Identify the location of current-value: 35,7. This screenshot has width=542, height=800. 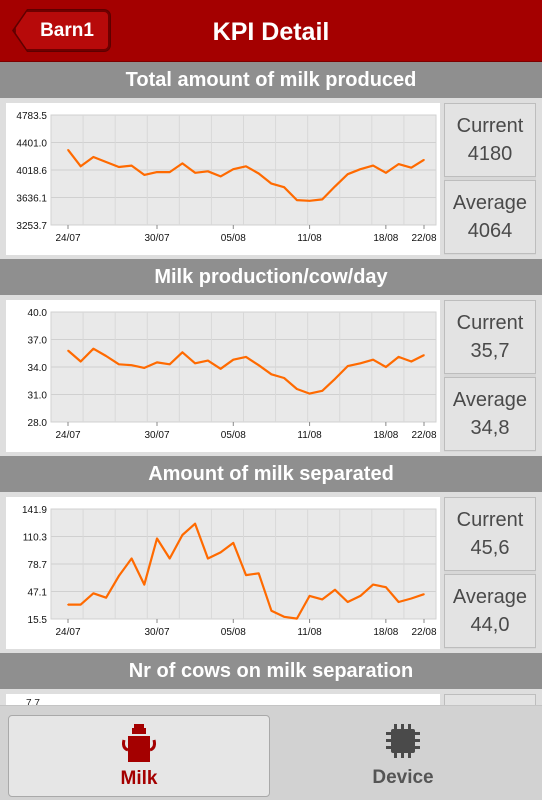
(490, 351).